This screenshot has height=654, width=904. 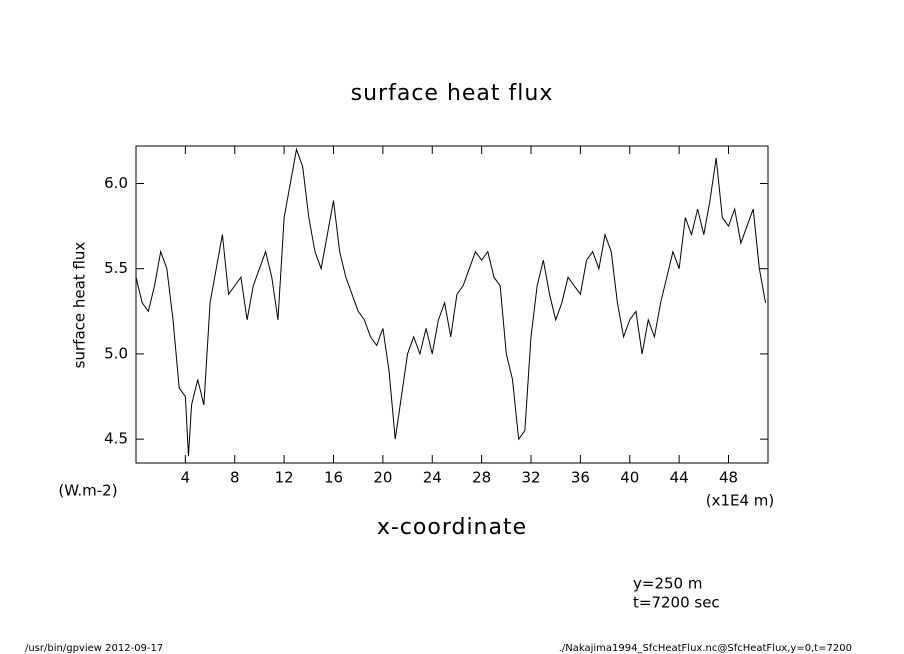 What do you see at coordinates (80, 305) in the screenshot?
I see `y-axis-label: surface heat flux` at bounding box center [80, 305].